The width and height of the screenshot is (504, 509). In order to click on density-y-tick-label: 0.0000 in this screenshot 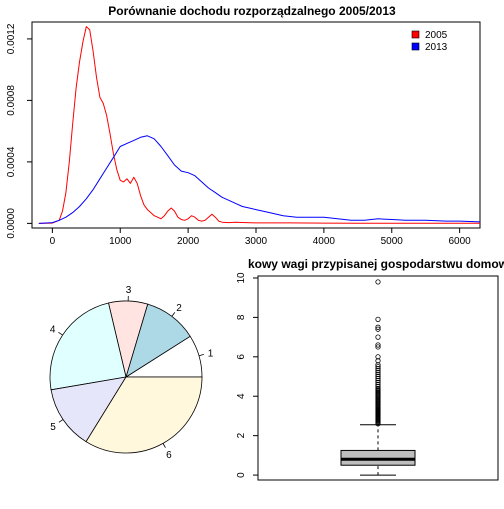, I will do `click(11, 223)`.